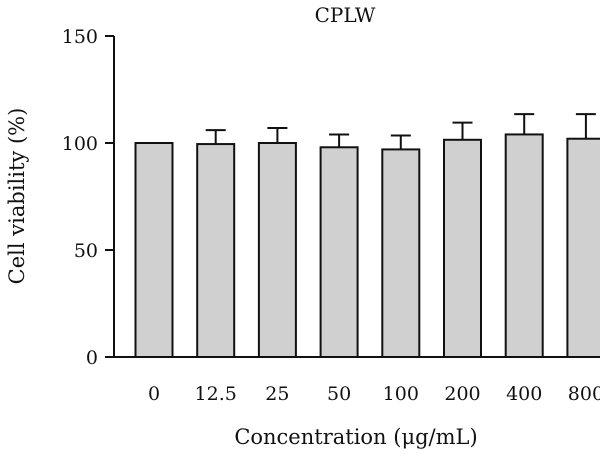 This screenshot has height=455, width=600. Describe the element at coordinates (80, 37) in the screenshot. I see `y-tick-label: 150` at that location.